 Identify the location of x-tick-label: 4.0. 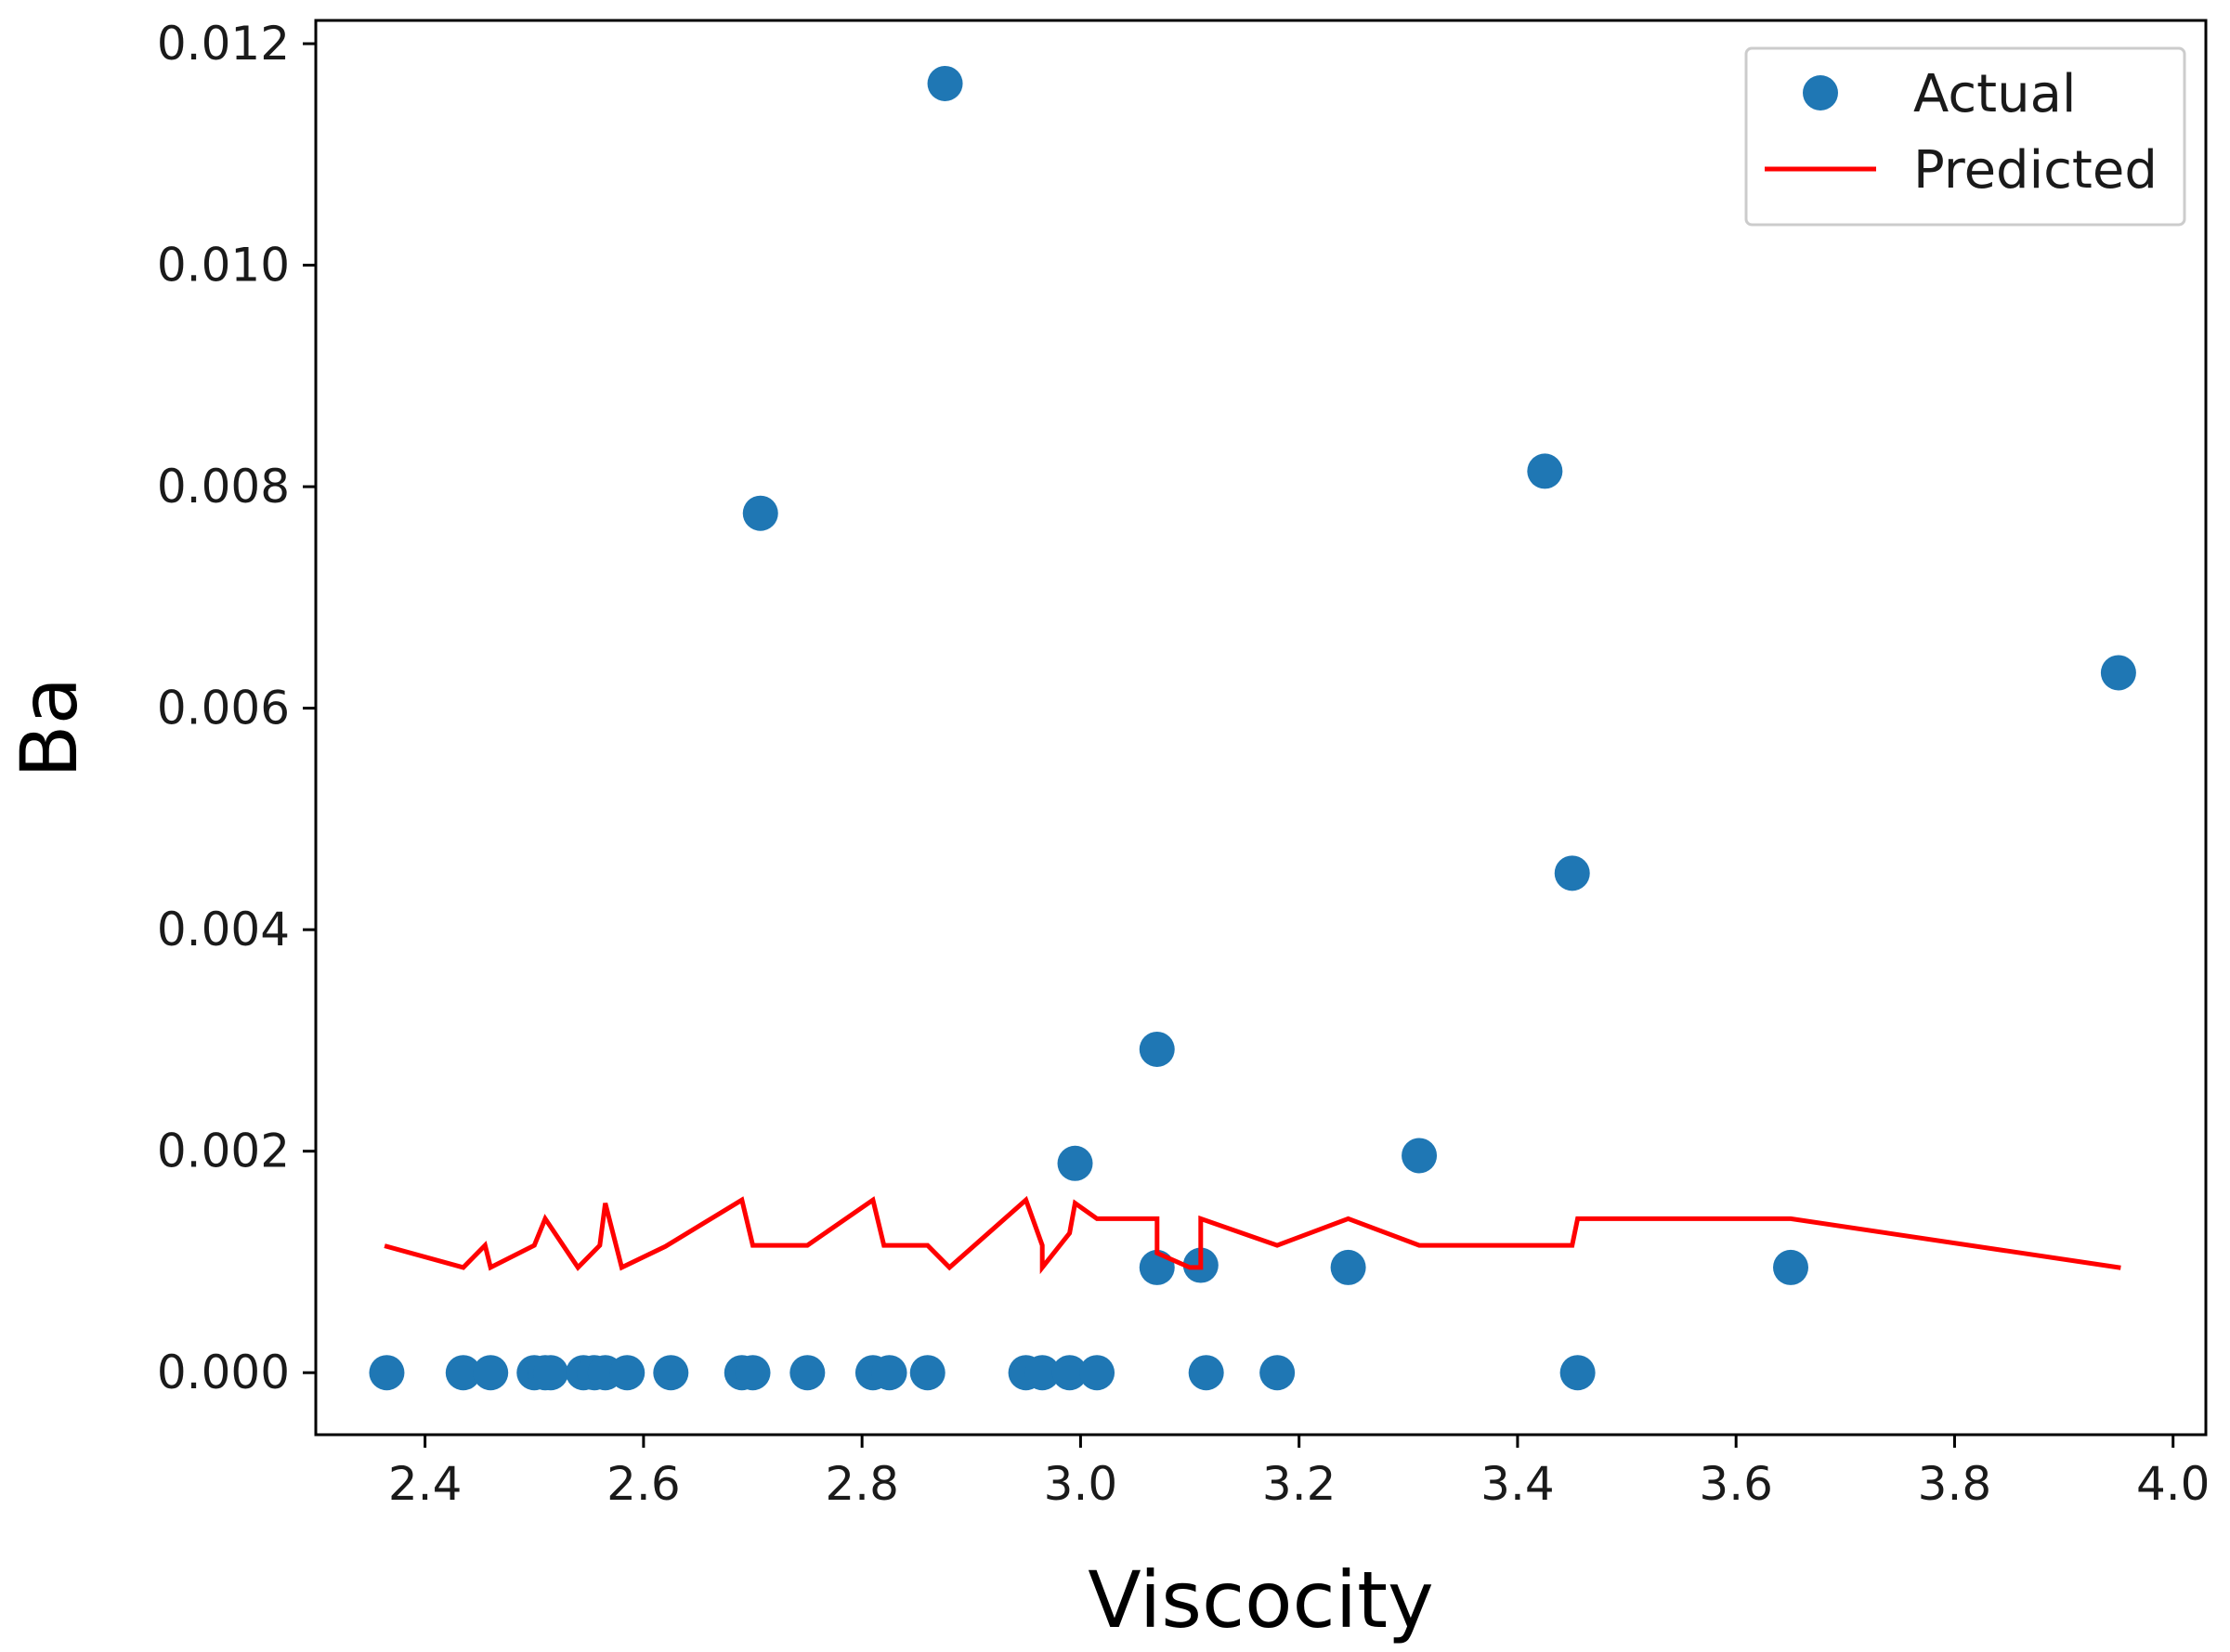
(2173, 1484).